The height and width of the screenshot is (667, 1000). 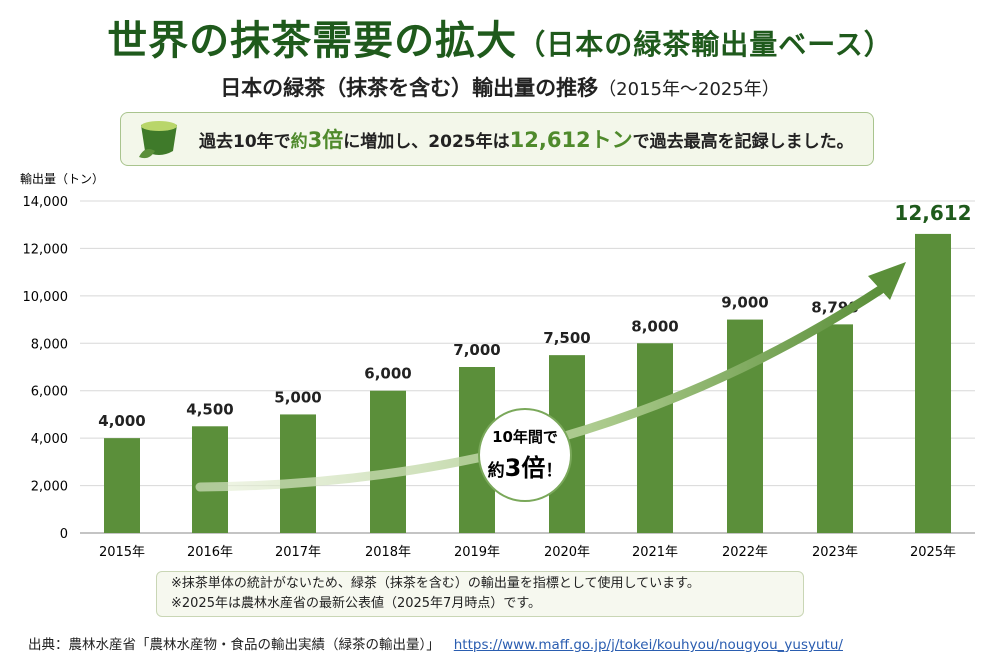 I want to click on bar-value-label: 4,500, so click(x=209, y=409).